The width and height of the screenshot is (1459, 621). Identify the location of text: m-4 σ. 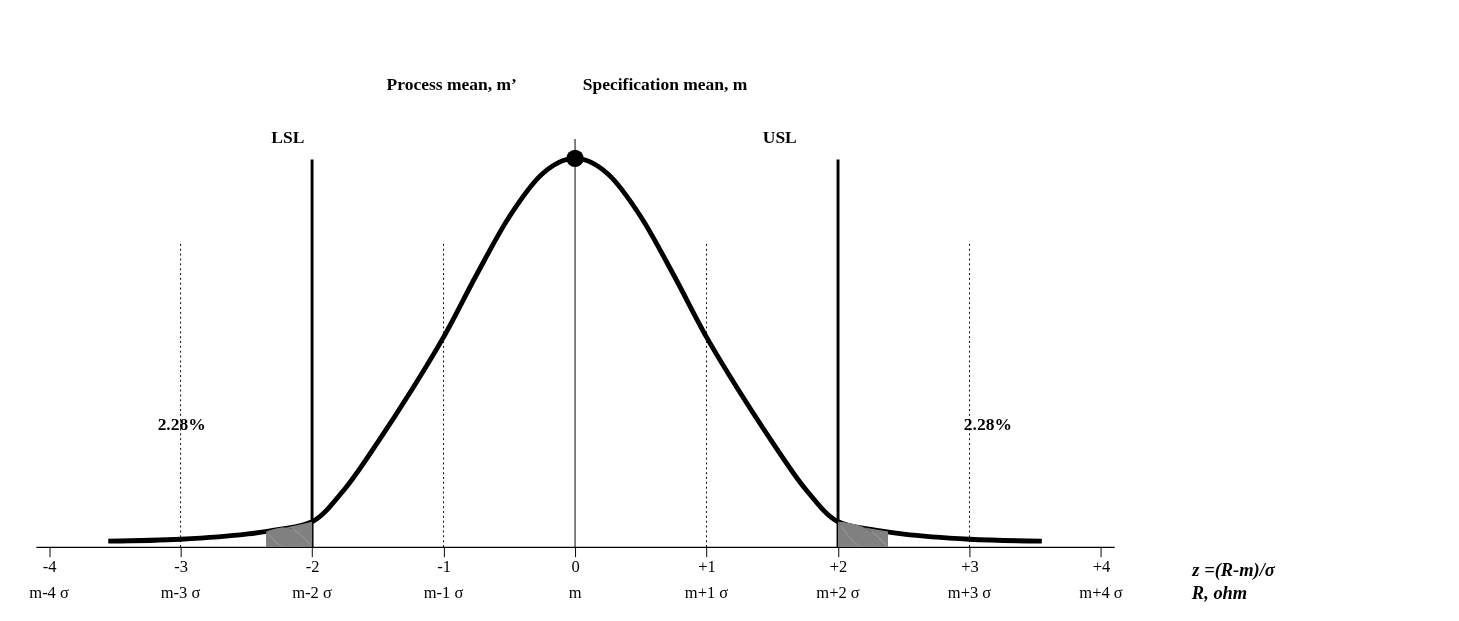
(49, 593).